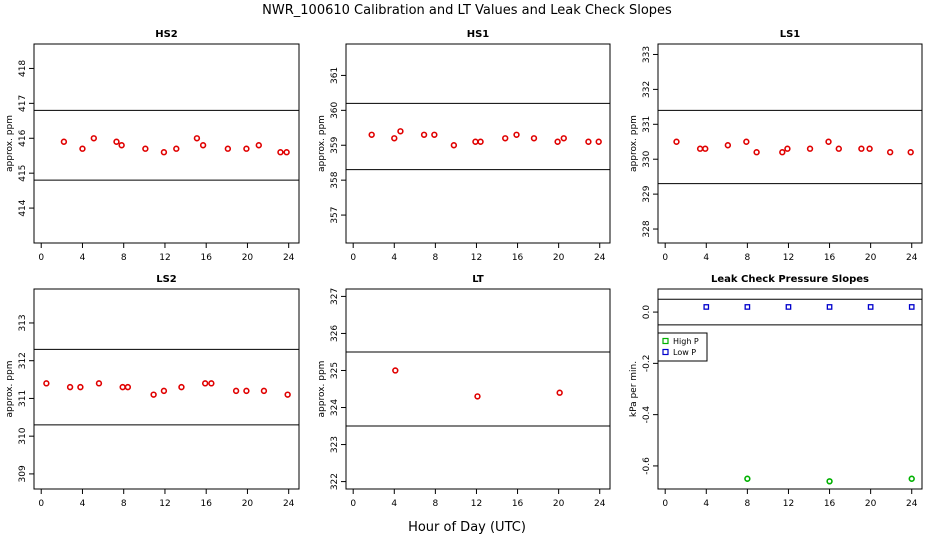 The height and width of the screenshot is (540, 936). I want to click on y-tick-label: 333, so click(647, 54).